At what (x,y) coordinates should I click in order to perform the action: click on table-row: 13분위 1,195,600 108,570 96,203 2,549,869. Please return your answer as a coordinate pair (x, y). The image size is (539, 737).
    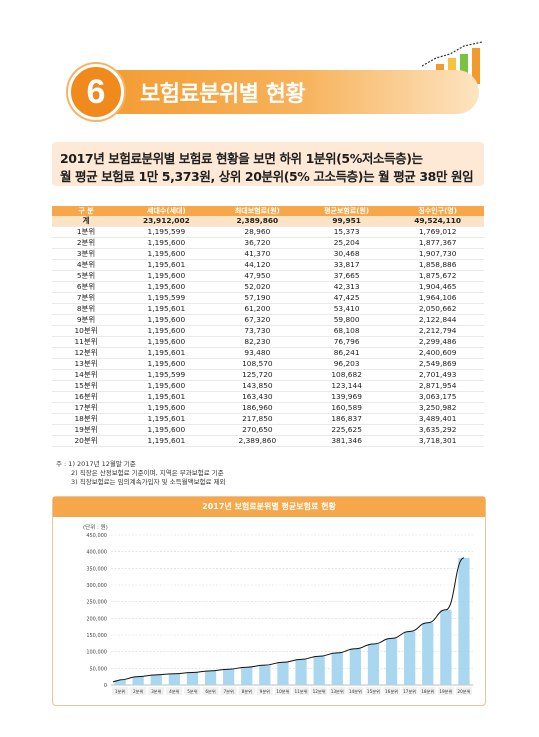
    Looking at the image, I should click on (268, 364).